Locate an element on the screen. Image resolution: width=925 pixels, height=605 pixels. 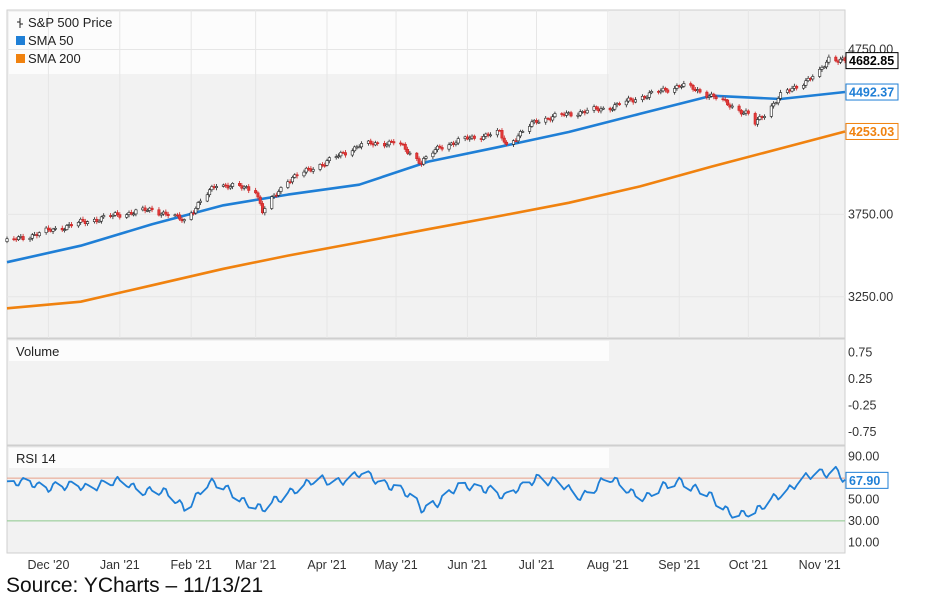
rsi-line is located at coordinates (426, 492).